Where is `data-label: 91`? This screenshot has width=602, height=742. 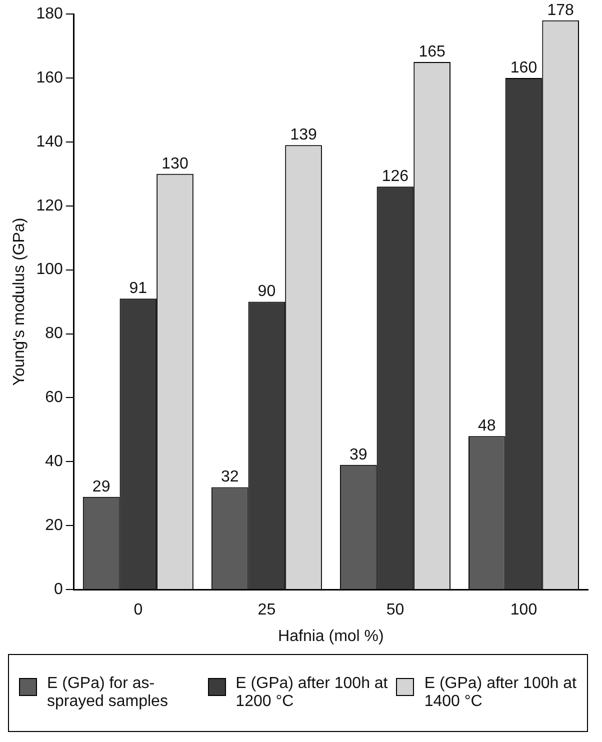 data-label: 91 is located at coordinates (138, 289).